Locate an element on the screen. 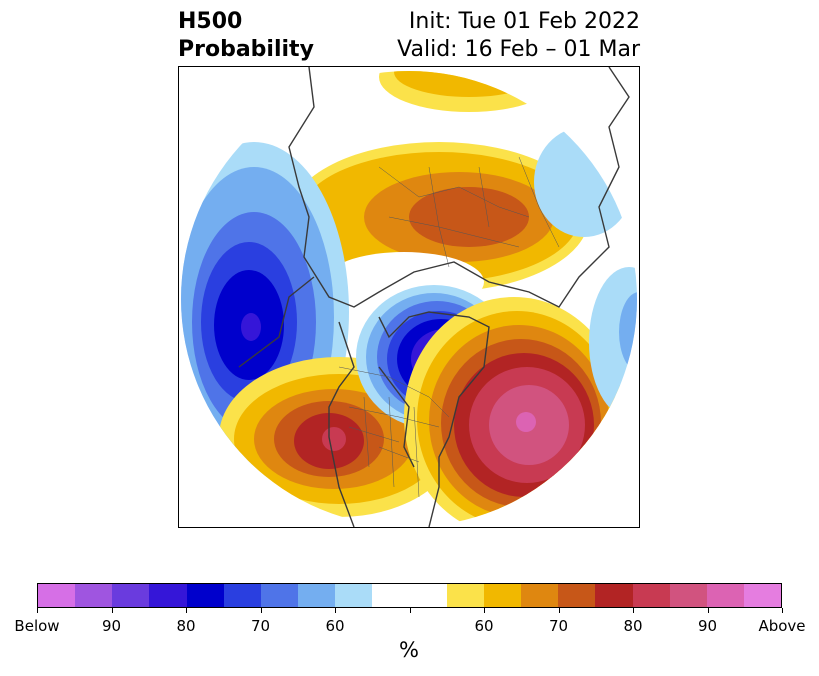 The height and width of the screenshot is (676, 819). top-above-anomaly is located at coordinates (469, 91).